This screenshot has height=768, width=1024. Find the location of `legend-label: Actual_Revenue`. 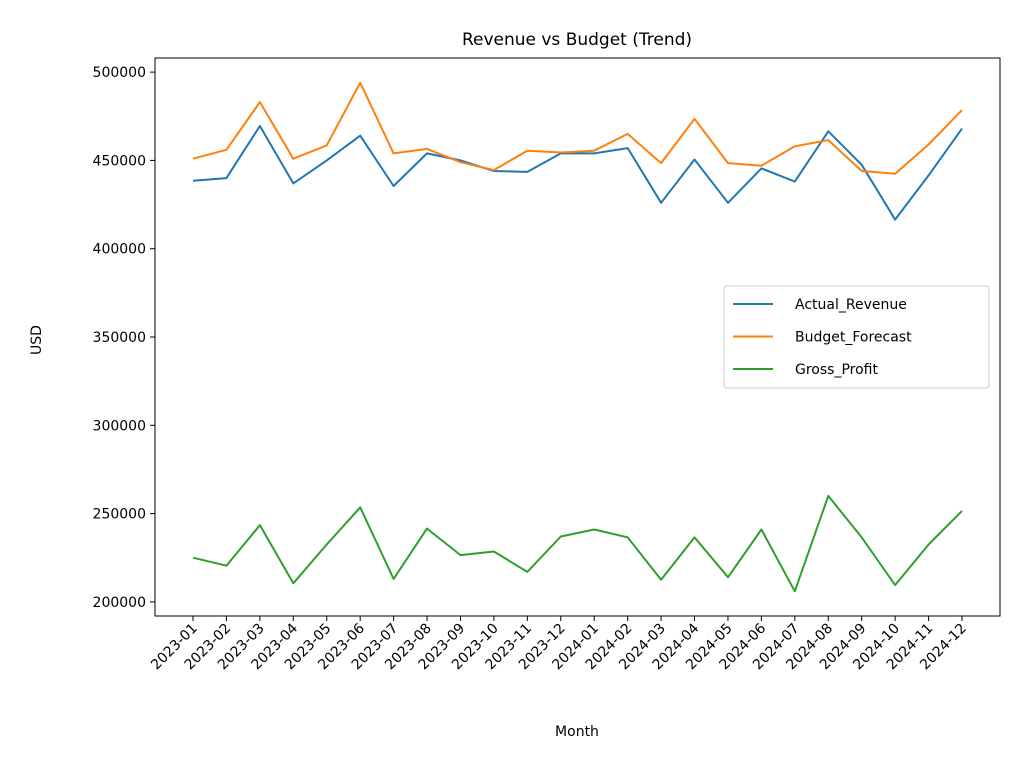

legend-label: Actual_Revenue is located at coordinates (851, 305).